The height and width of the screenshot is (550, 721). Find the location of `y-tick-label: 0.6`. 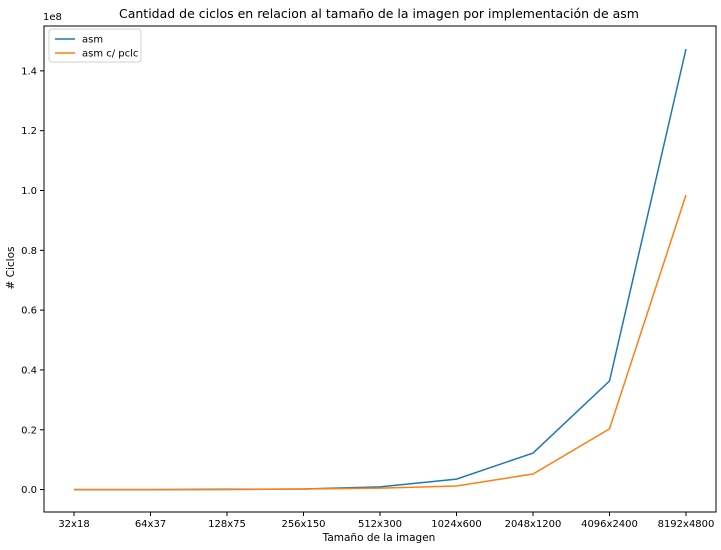

y-tick-label: 0.6 is located at coordinates (29, 311).